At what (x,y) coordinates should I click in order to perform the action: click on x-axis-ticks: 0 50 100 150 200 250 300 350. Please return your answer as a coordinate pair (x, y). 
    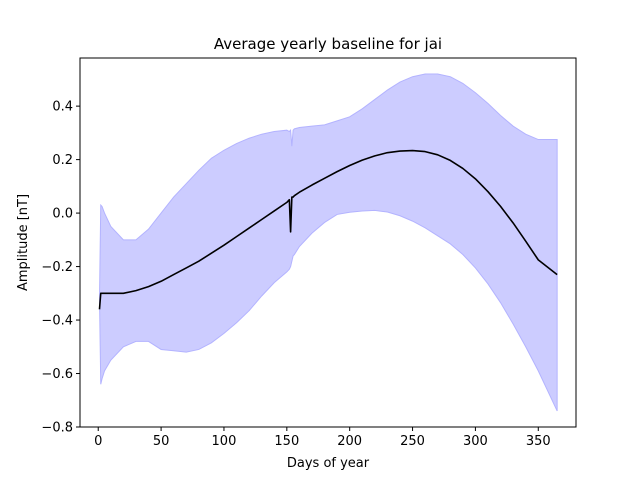
    Looking at the image, I should click on (322, 438).